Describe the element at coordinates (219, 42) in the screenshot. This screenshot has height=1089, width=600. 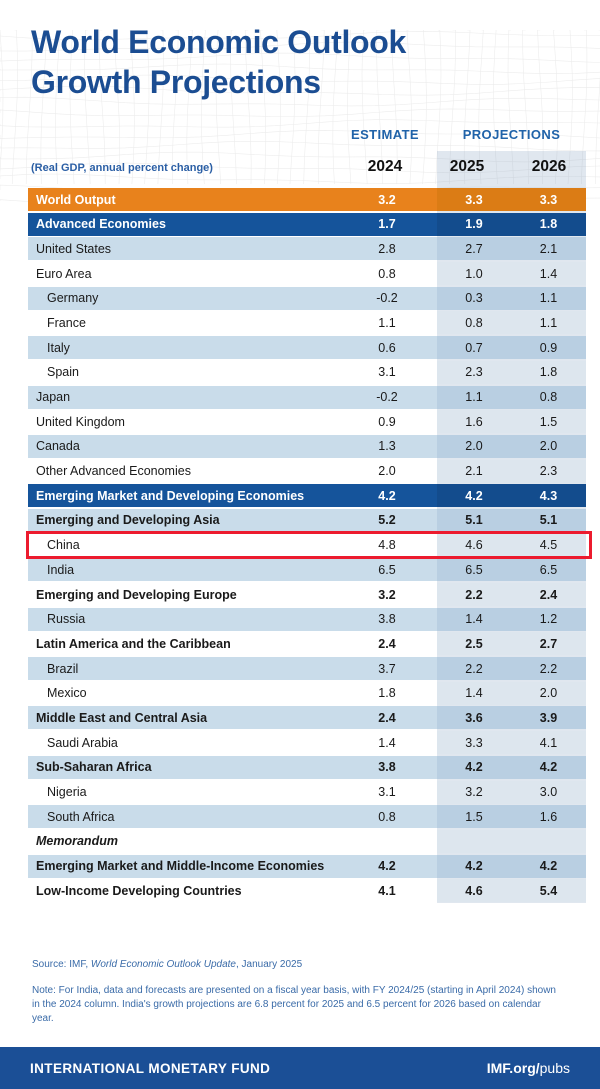
I see `title-line-1: World Economic Outlook` at that location.